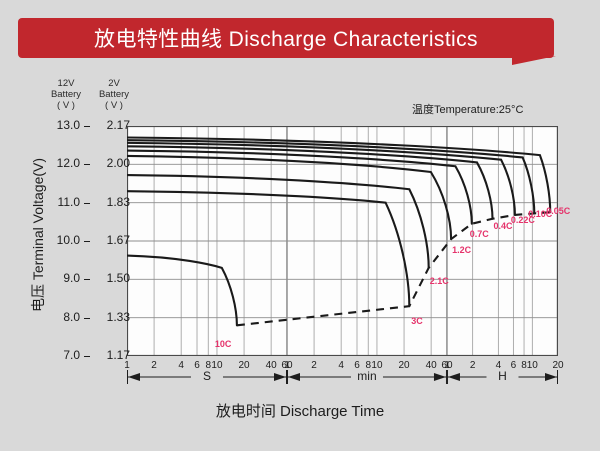 Image resolution: width=600 pixels, height=451 pixels. I want to click on temperature-annotation: 温度Temperature:25°C, so click(468, 110).